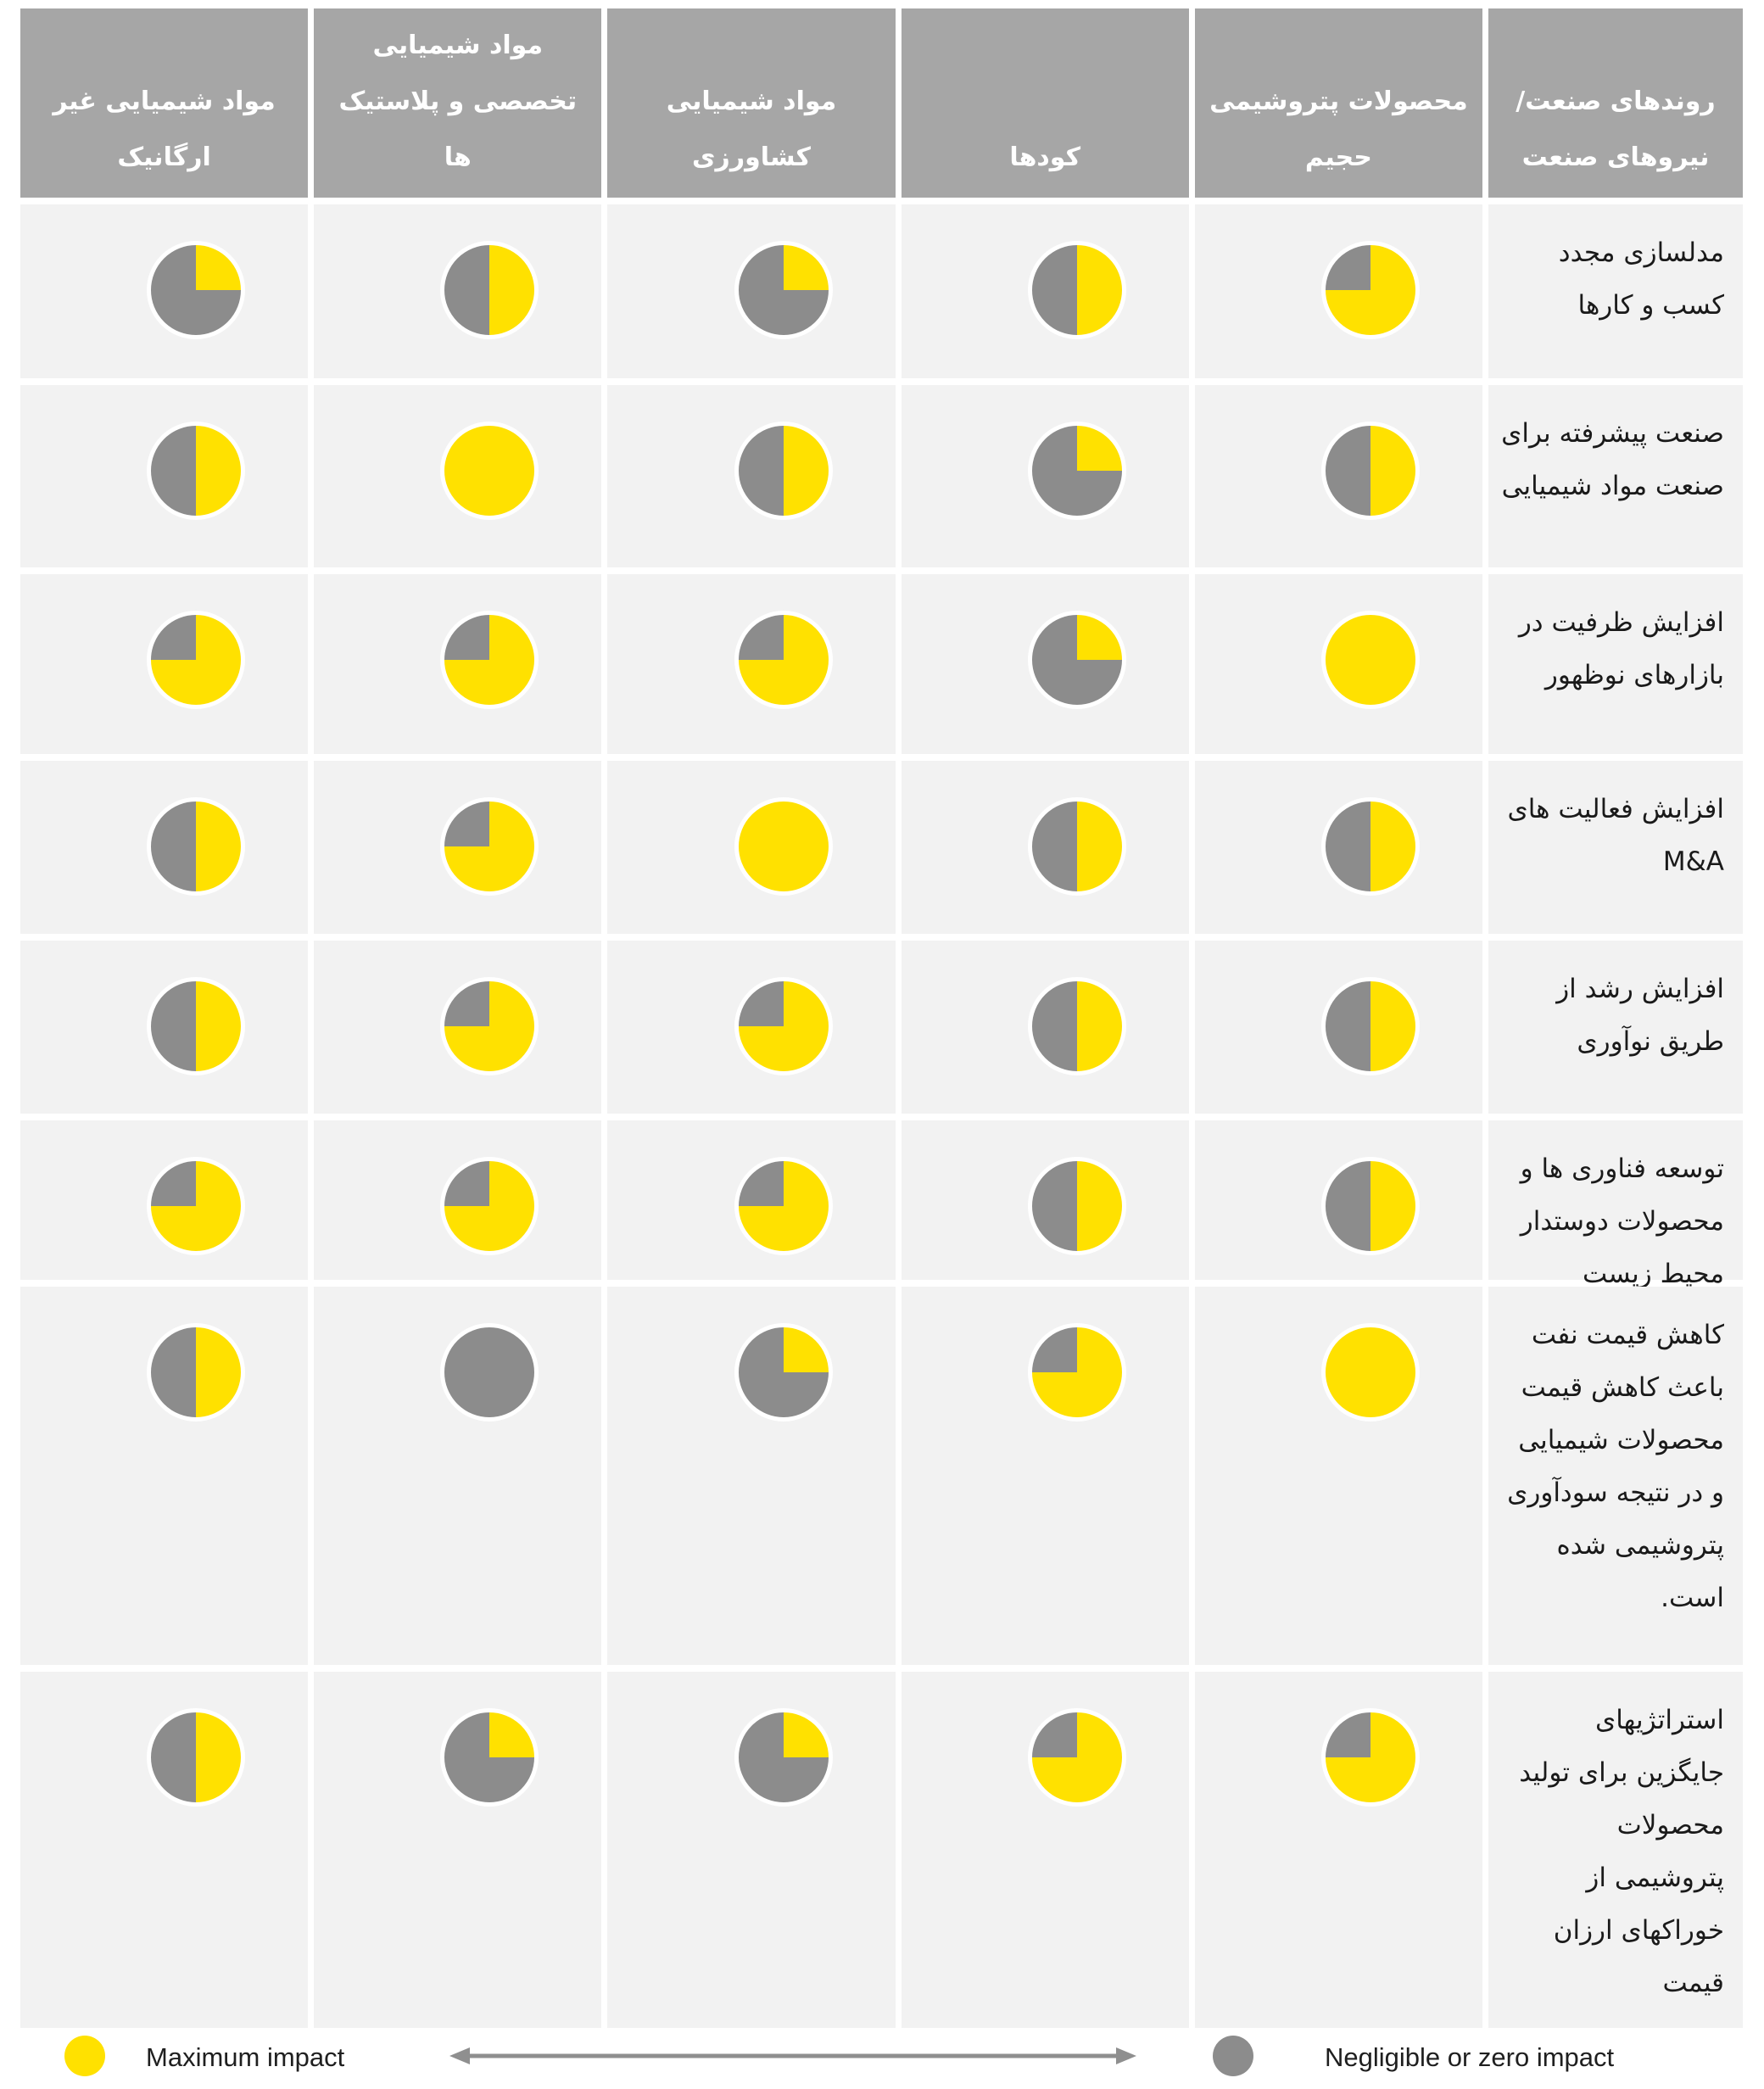  What do you see at coordinates (1615, 476) in the screenshot?
I see `row-label-1: صنعت پیشرفته برای صنعت مواد شیمیایی` at bounding box center [1615, 476].